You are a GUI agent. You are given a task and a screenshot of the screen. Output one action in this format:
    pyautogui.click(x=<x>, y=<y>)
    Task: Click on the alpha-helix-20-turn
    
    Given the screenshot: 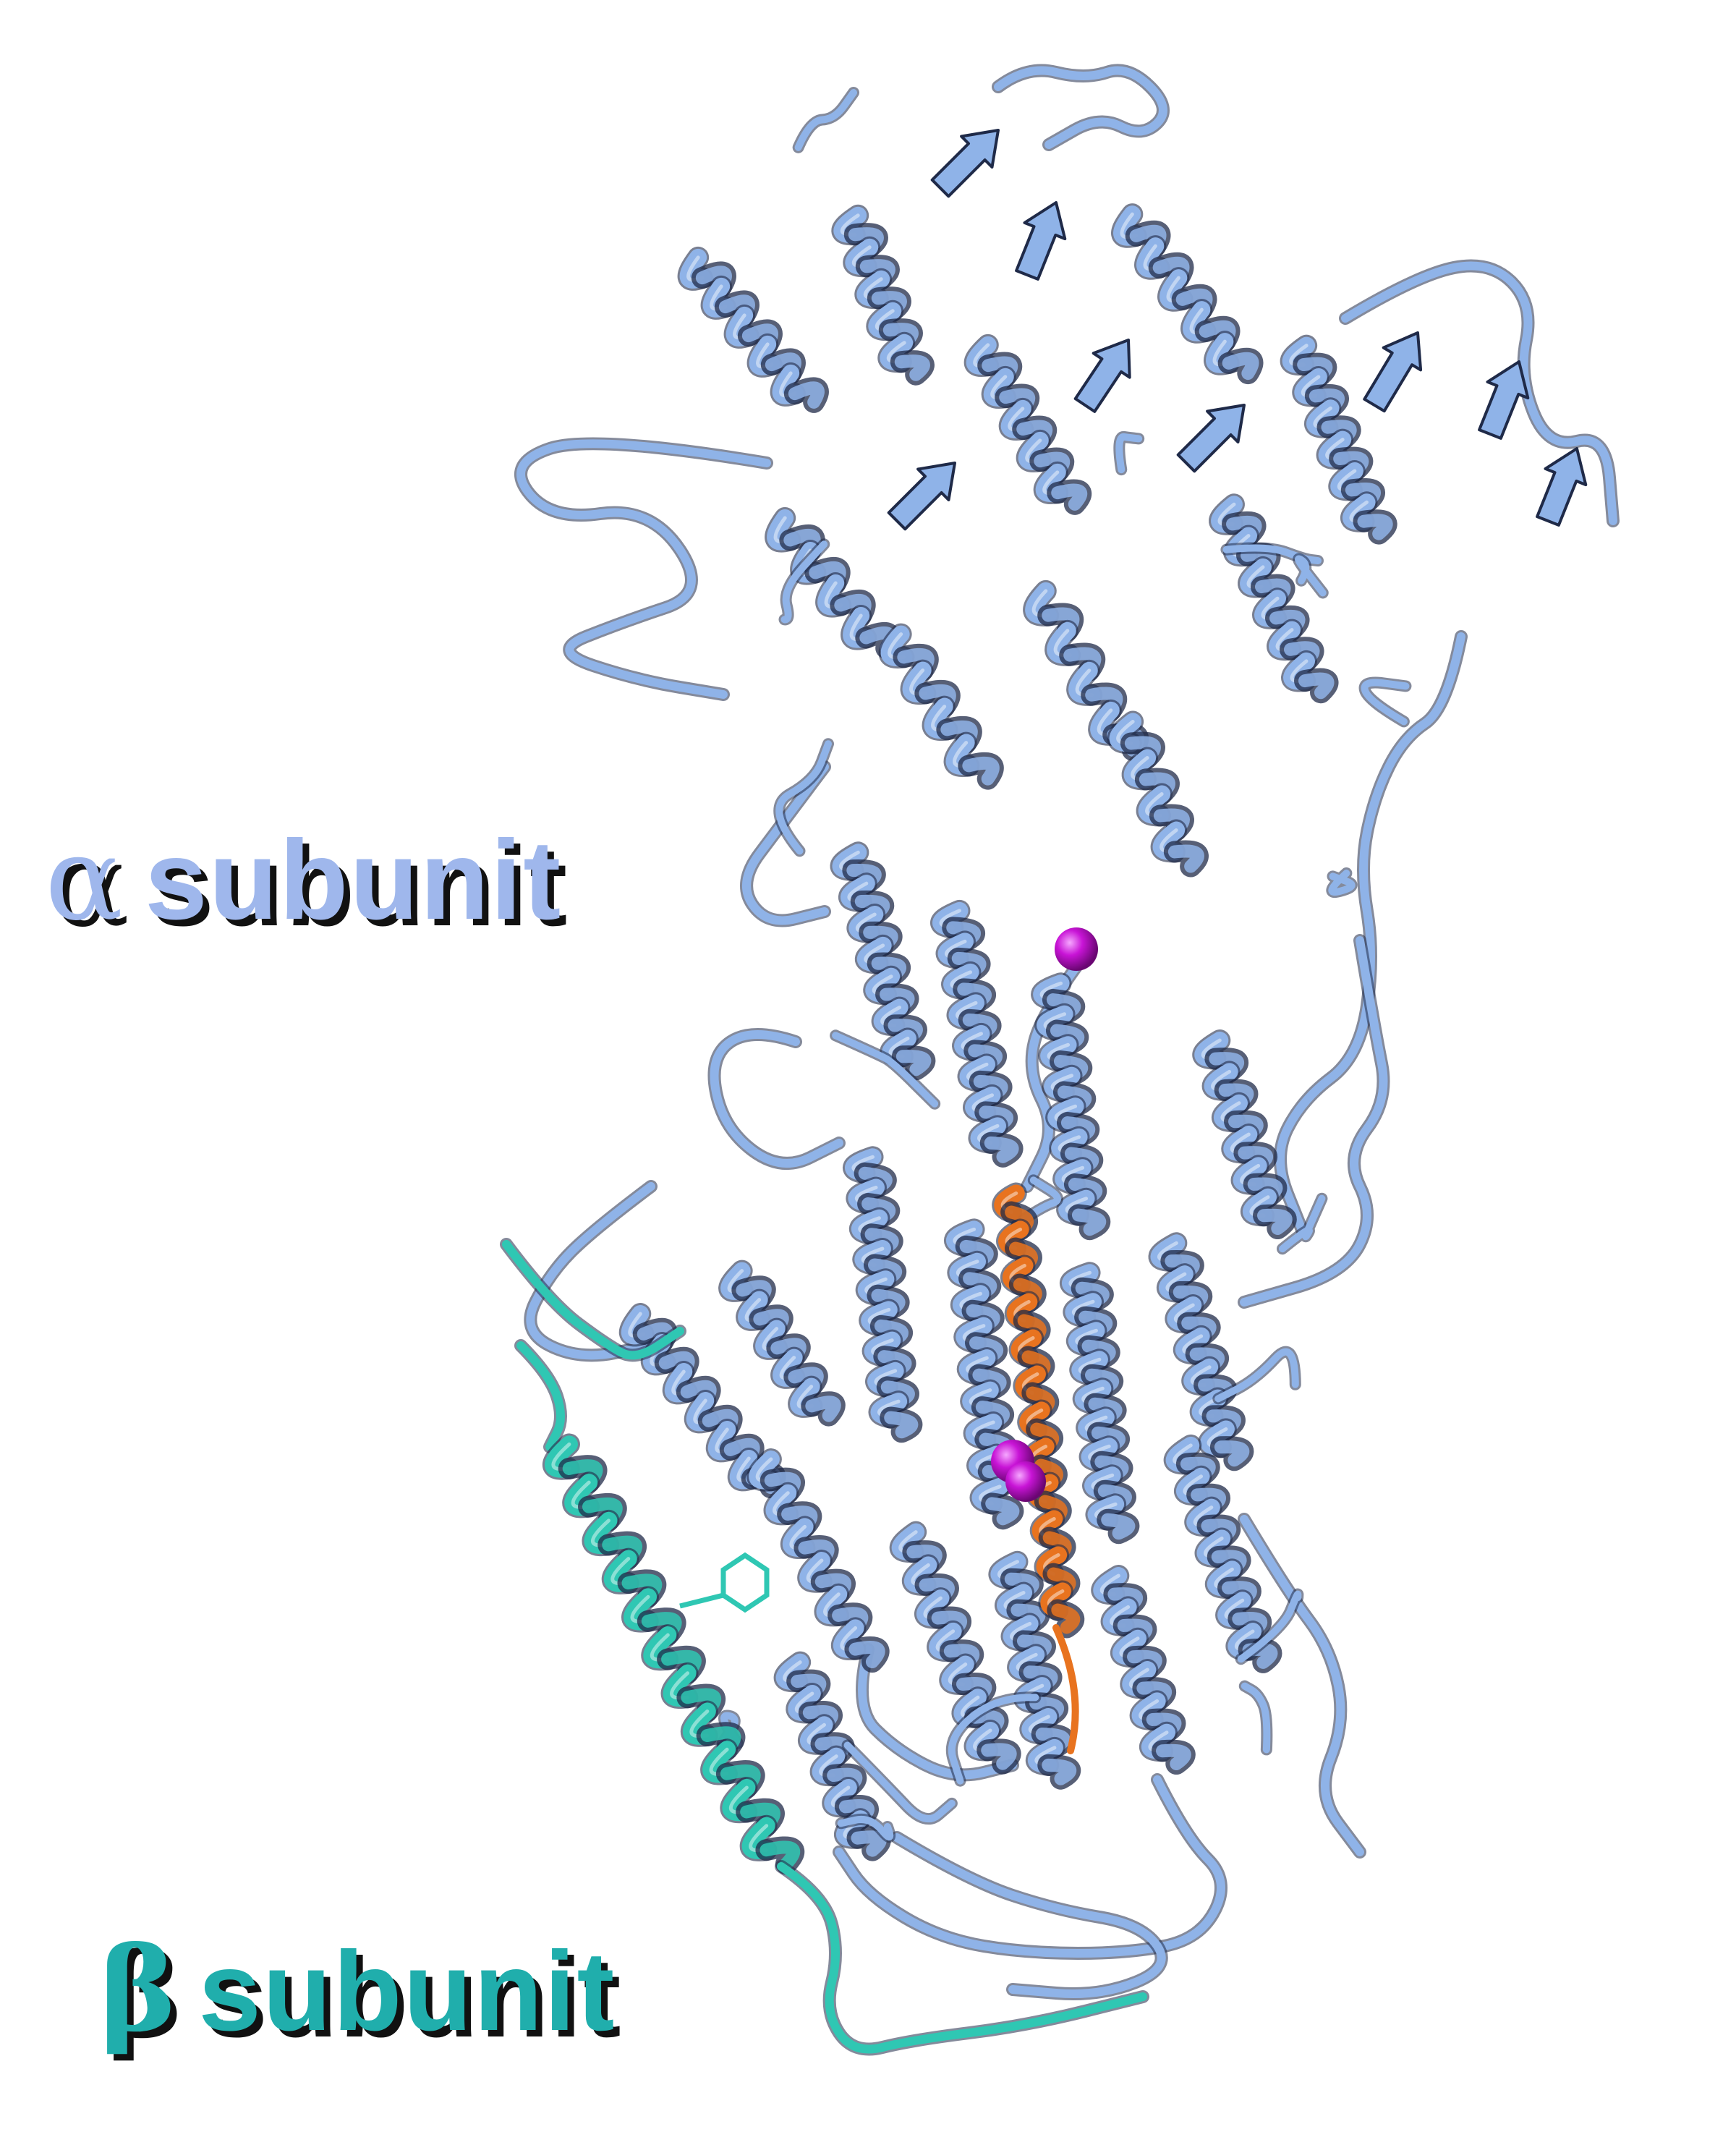 What is the action you would take?
    pyautogui.click(x=867, y=1655)
    